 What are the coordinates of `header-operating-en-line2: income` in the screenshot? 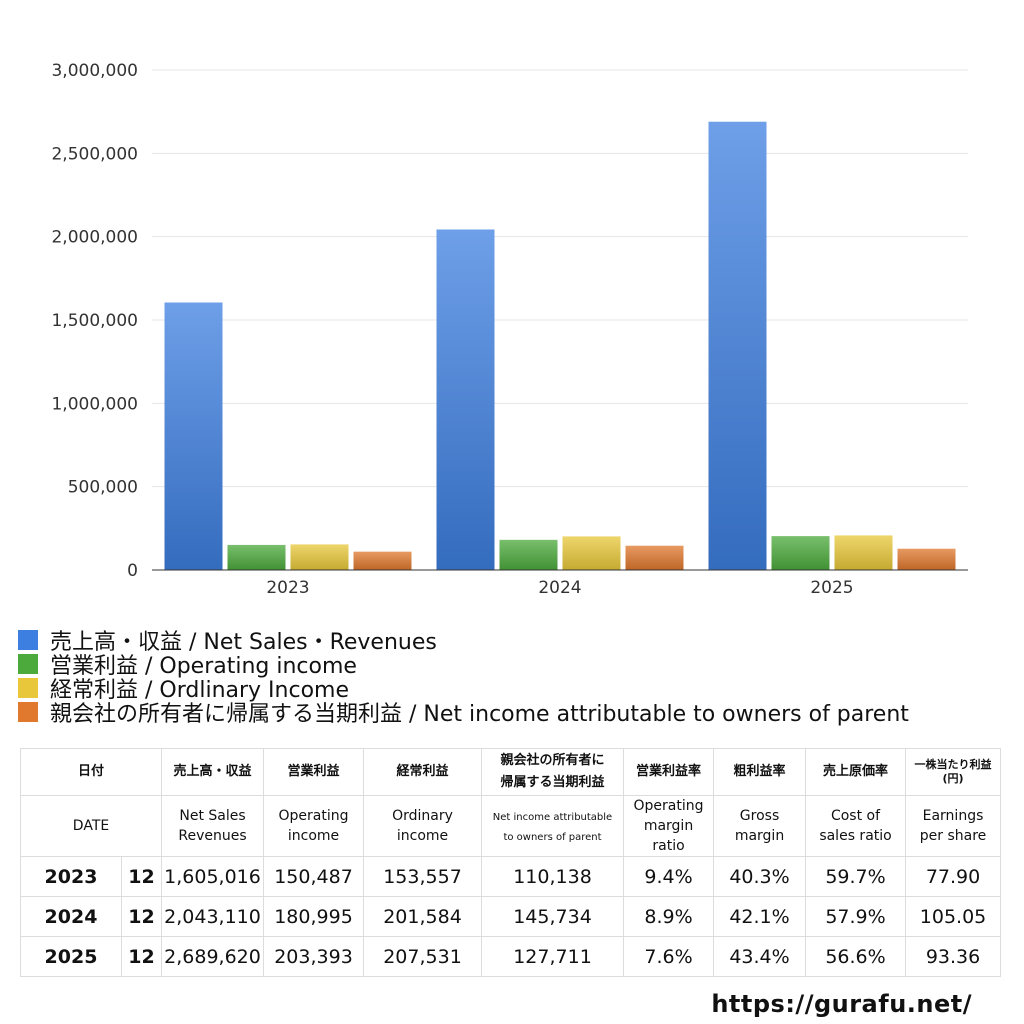 It's located at (313, 836).